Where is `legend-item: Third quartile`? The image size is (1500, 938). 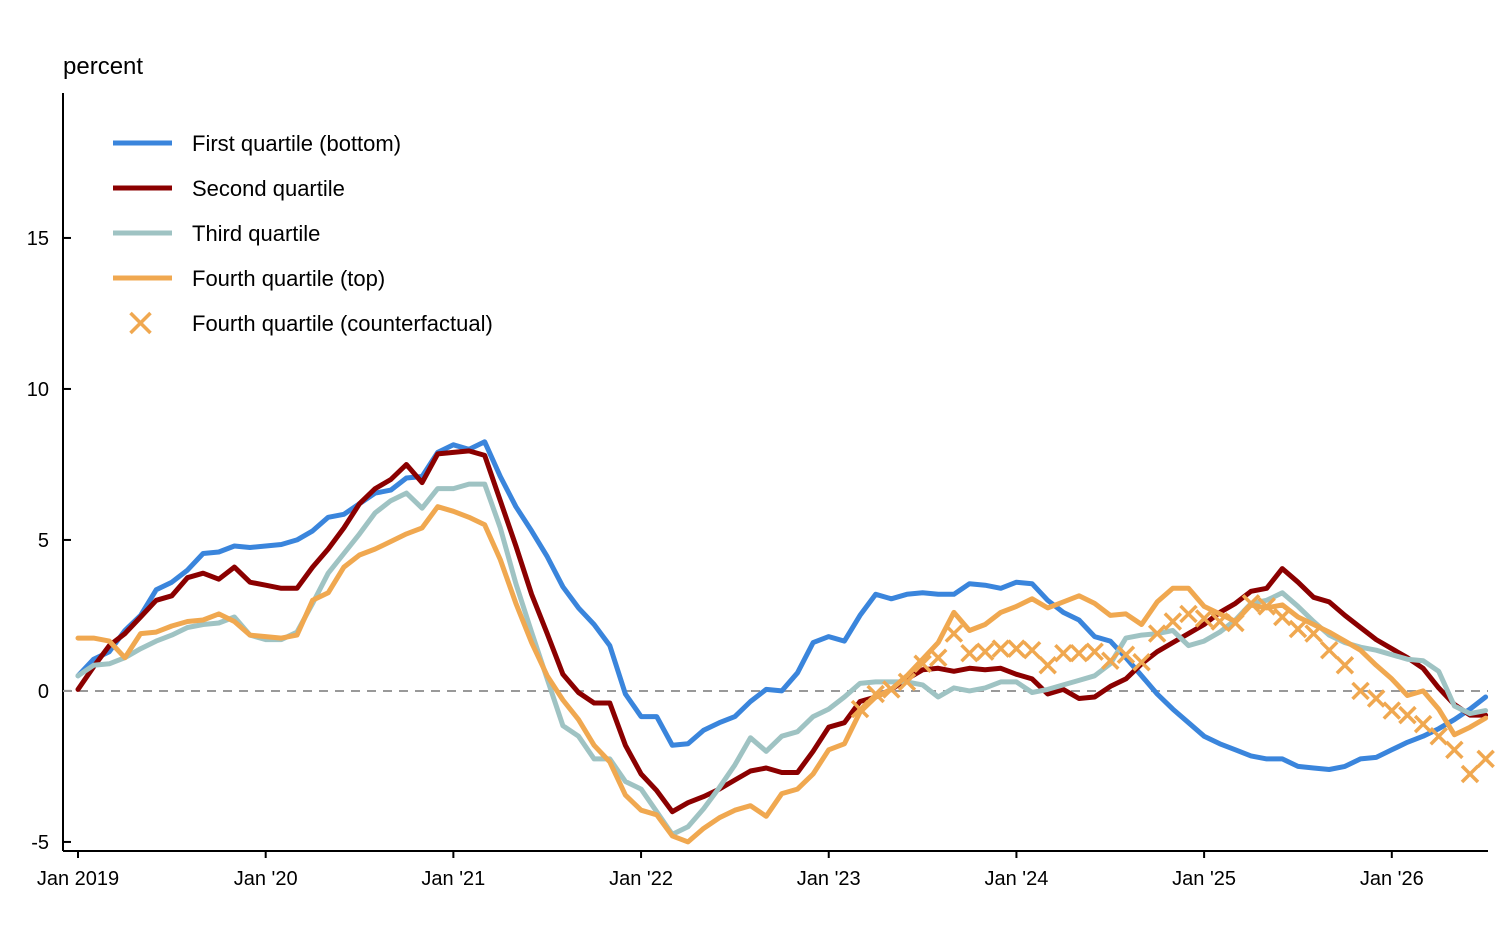
legend-item: Third quartile is located at coordinates (216, 233).